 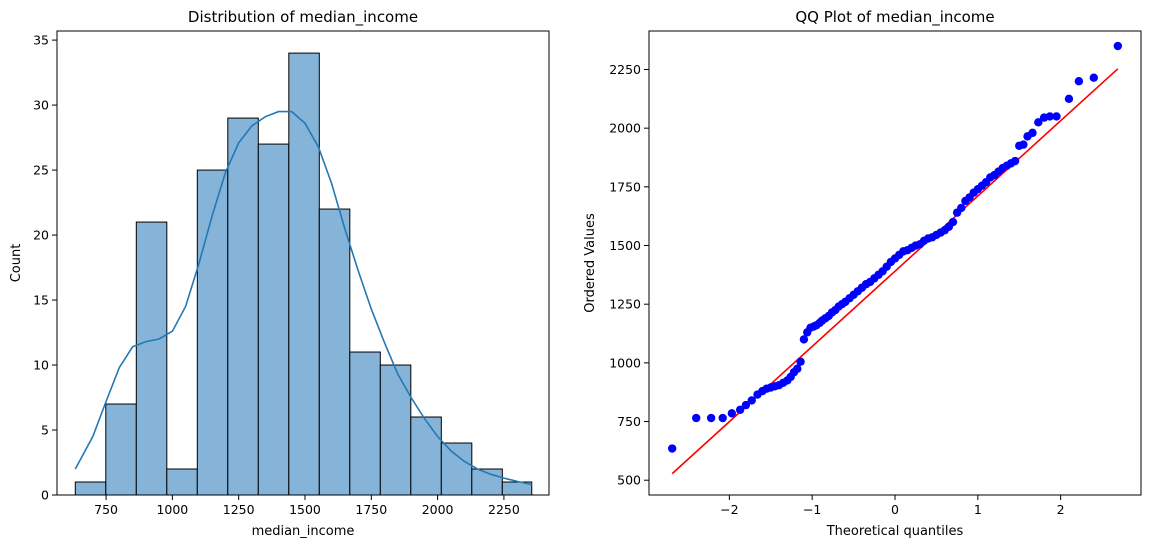 What do you see at coordinates (625, 304) in the screenshot?
I see `qq-y-tick-label: 1250` at bounding box center [625, 304].